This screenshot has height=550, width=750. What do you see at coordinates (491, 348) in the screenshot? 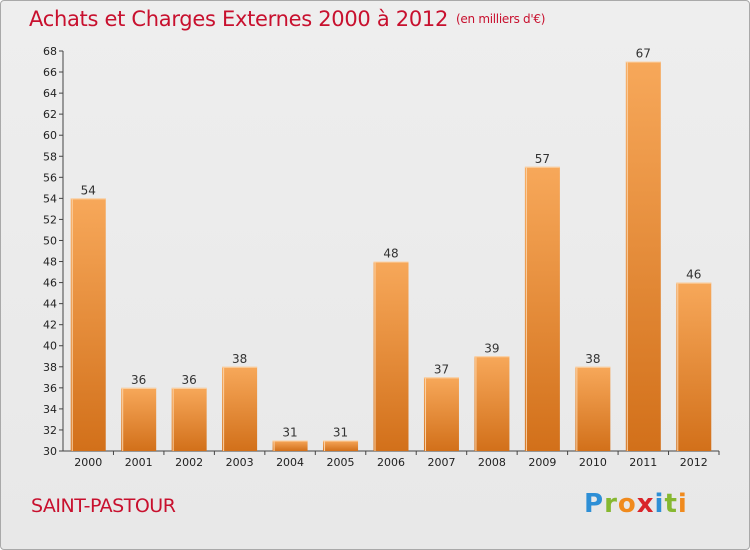
I see `bar-value-label: 39` at bounding box center [491, 348].